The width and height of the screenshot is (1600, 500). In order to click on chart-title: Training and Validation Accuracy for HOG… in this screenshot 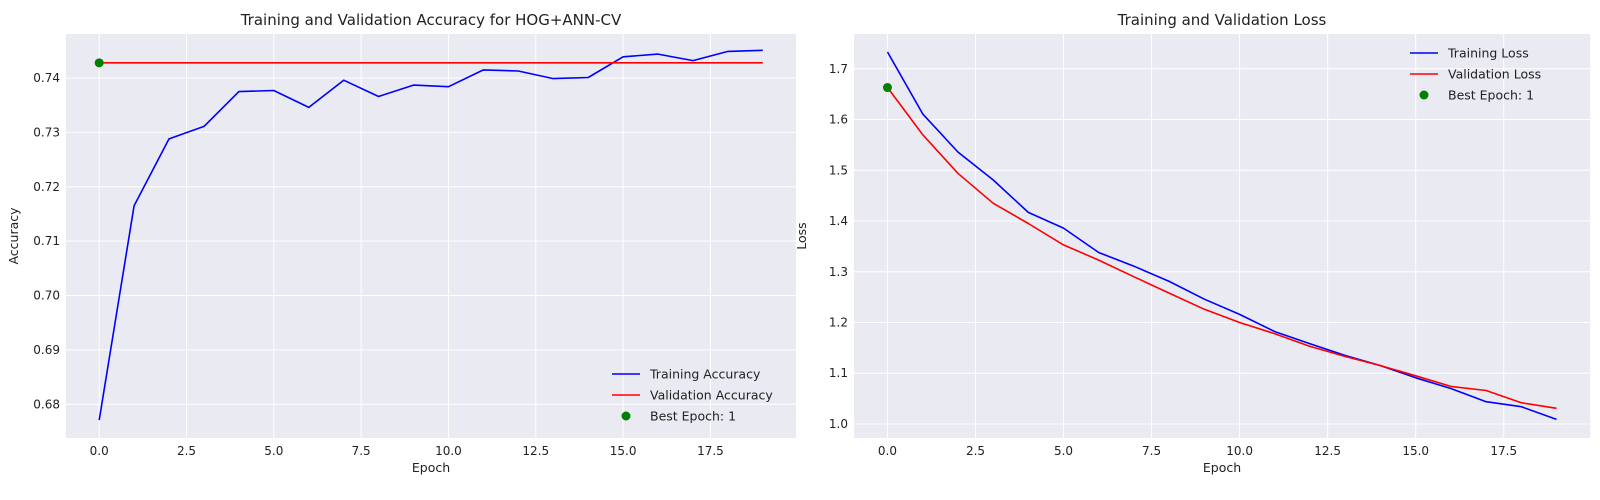, I will do `click(431, 20)`.